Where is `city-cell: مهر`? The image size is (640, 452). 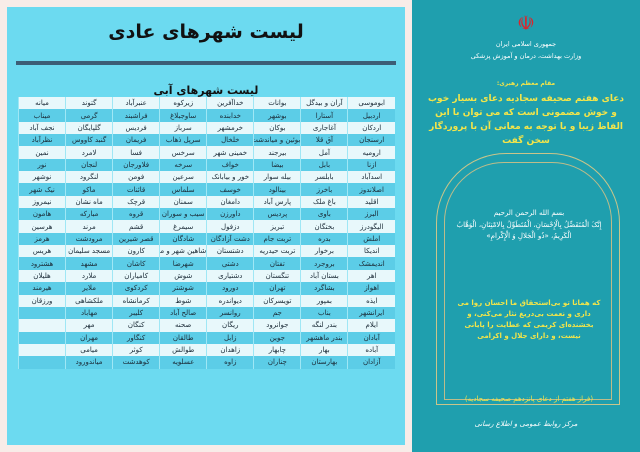
city-cell: مهر is located at coordinates (89, 325).